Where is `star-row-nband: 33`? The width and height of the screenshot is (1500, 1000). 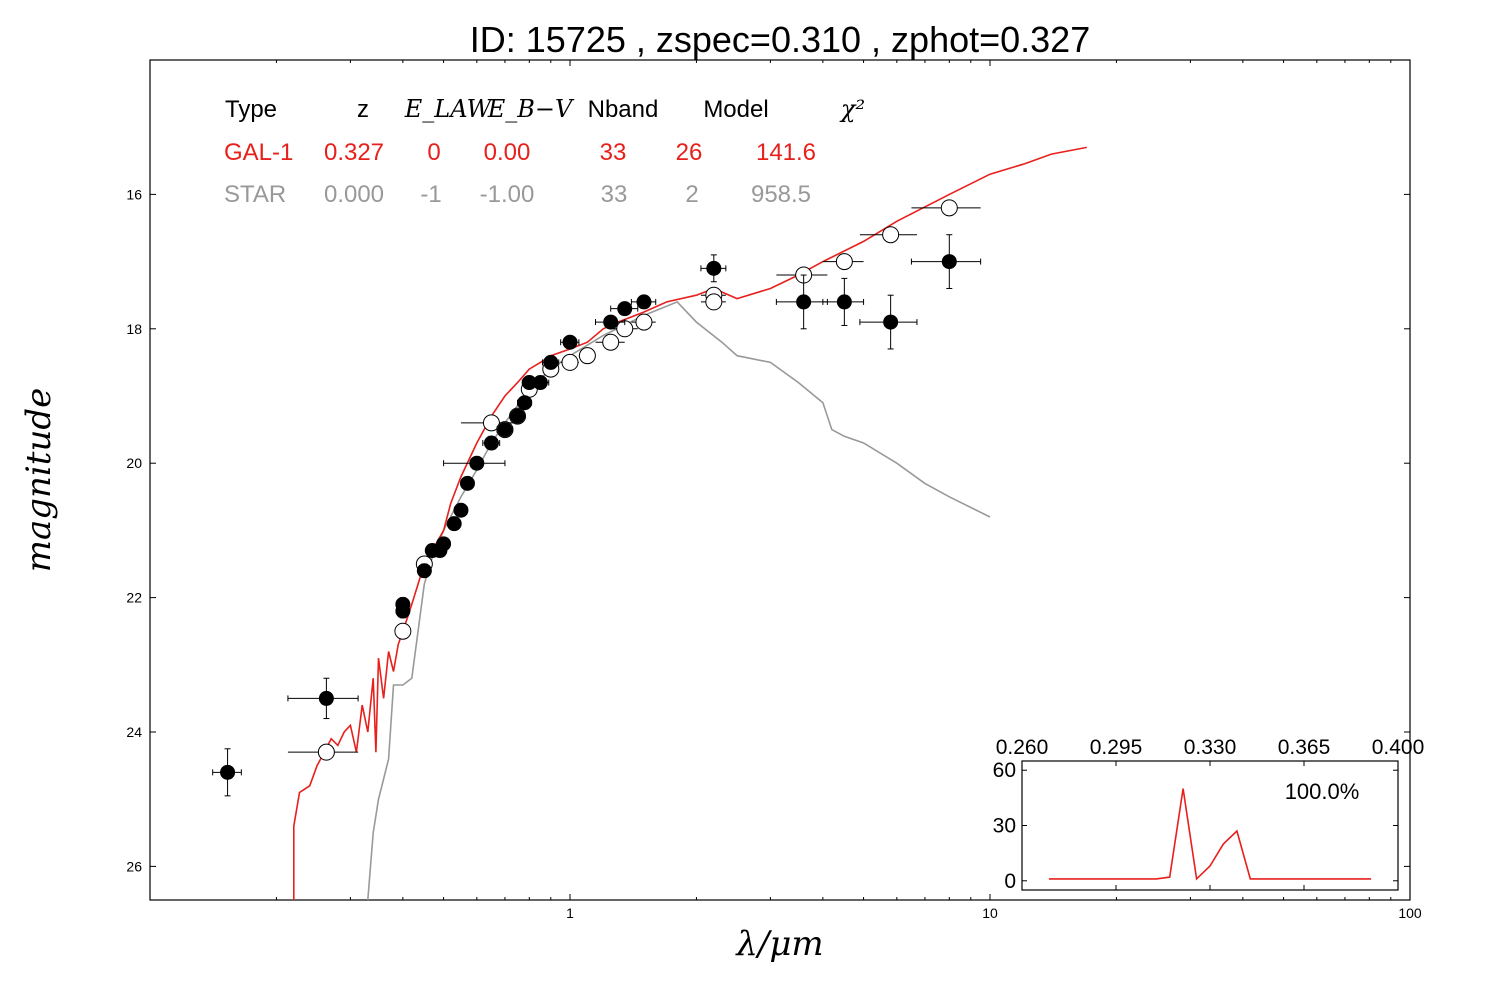
star-row-nband: 33 is located at coordinates (614, 194).